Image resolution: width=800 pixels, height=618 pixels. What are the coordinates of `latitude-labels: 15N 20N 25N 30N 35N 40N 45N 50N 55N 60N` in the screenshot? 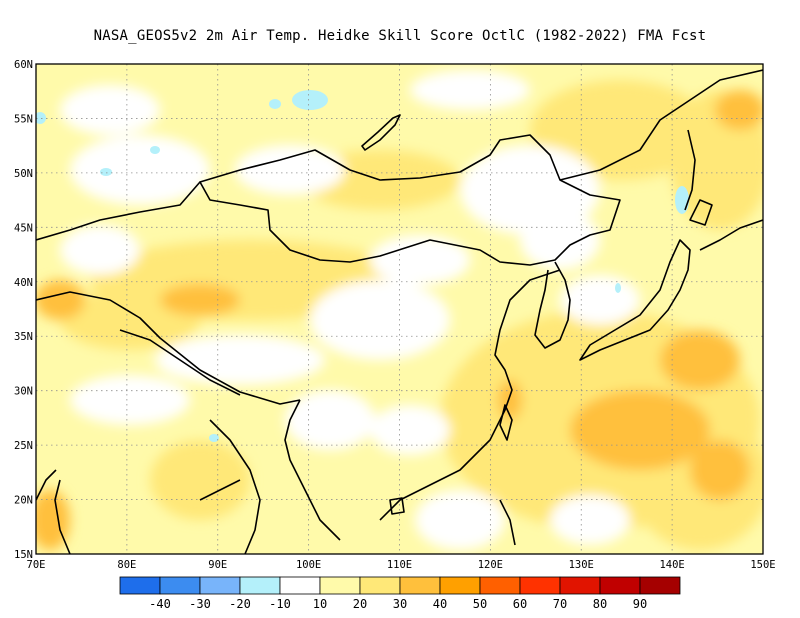 It's located at (23, 310).